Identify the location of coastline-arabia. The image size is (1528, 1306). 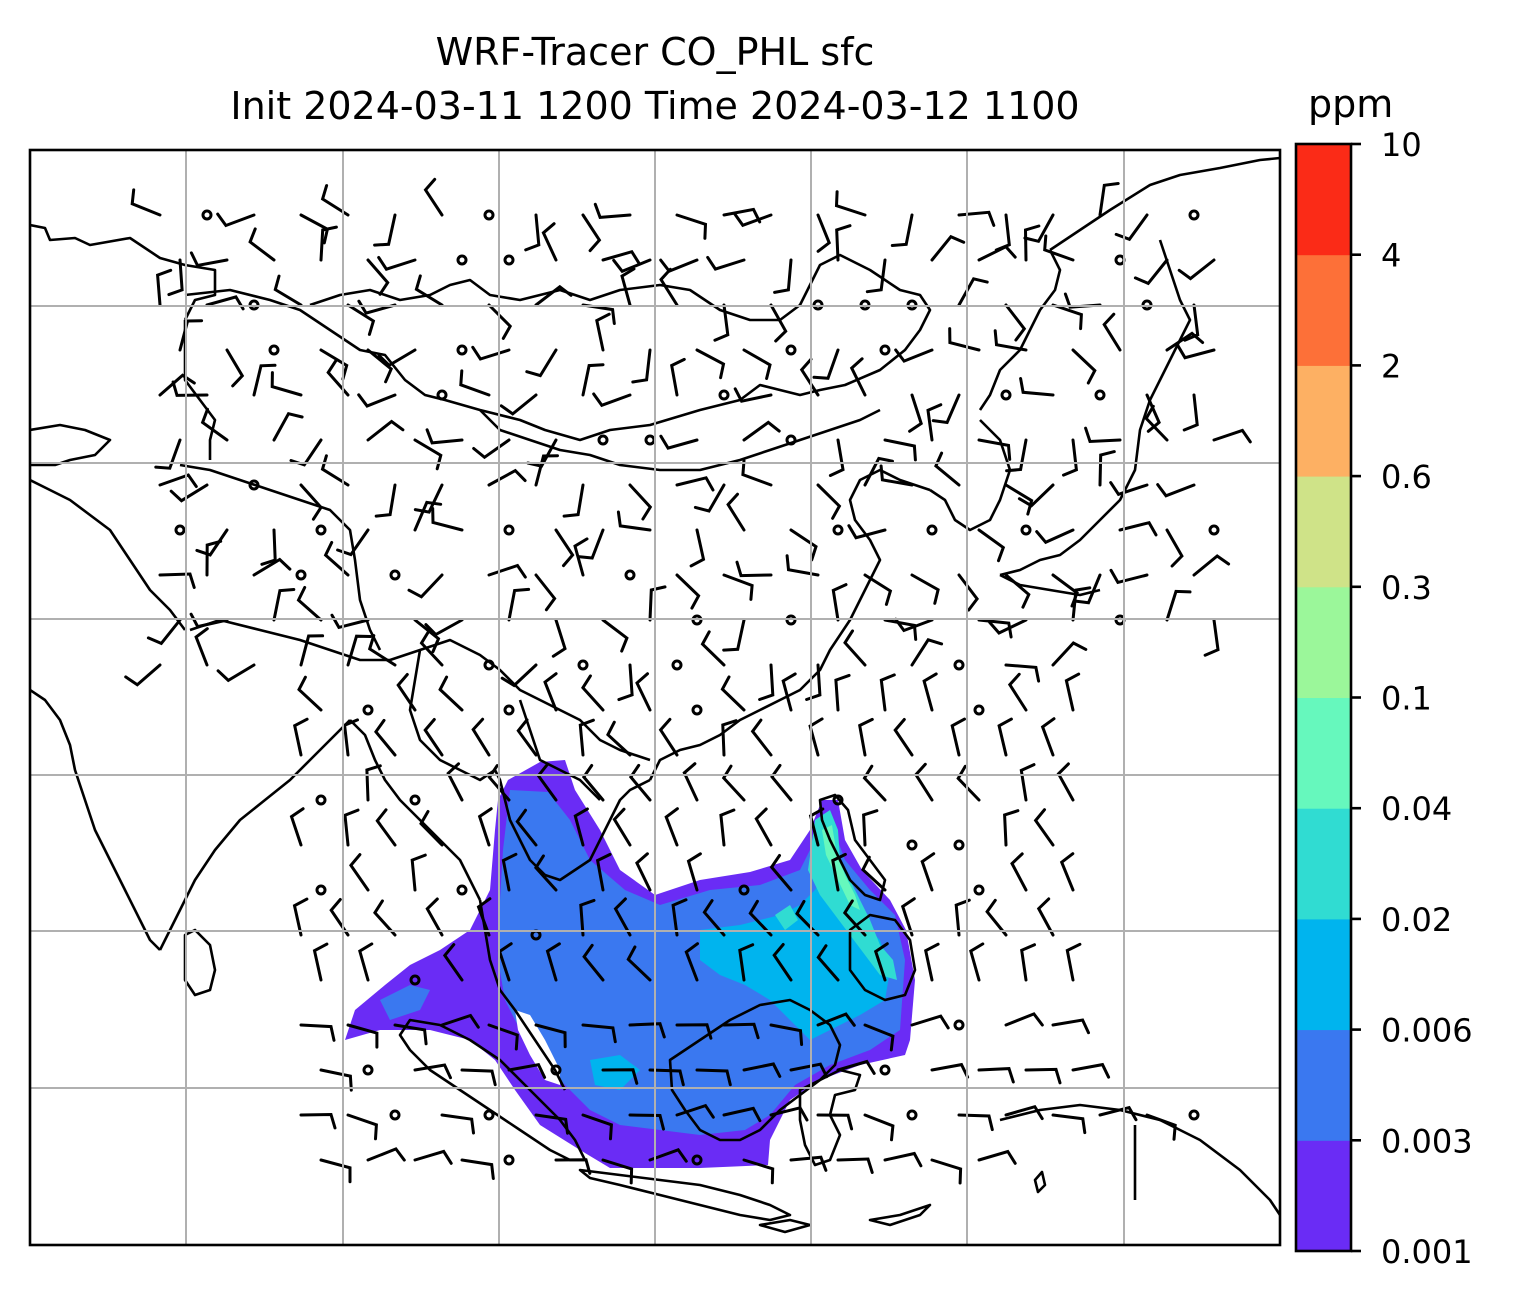
(123, 272).